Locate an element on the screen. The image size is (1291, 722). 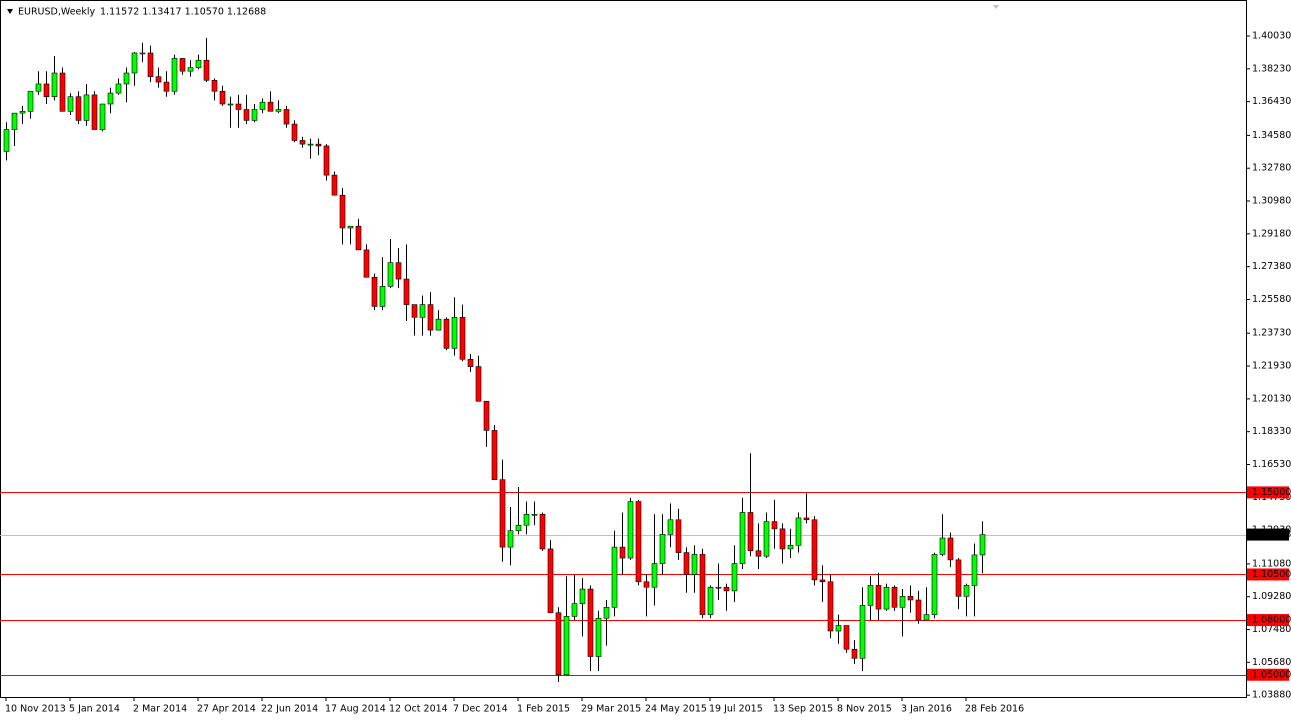
last-price-label-bg is located at coordinates (1268, 534).